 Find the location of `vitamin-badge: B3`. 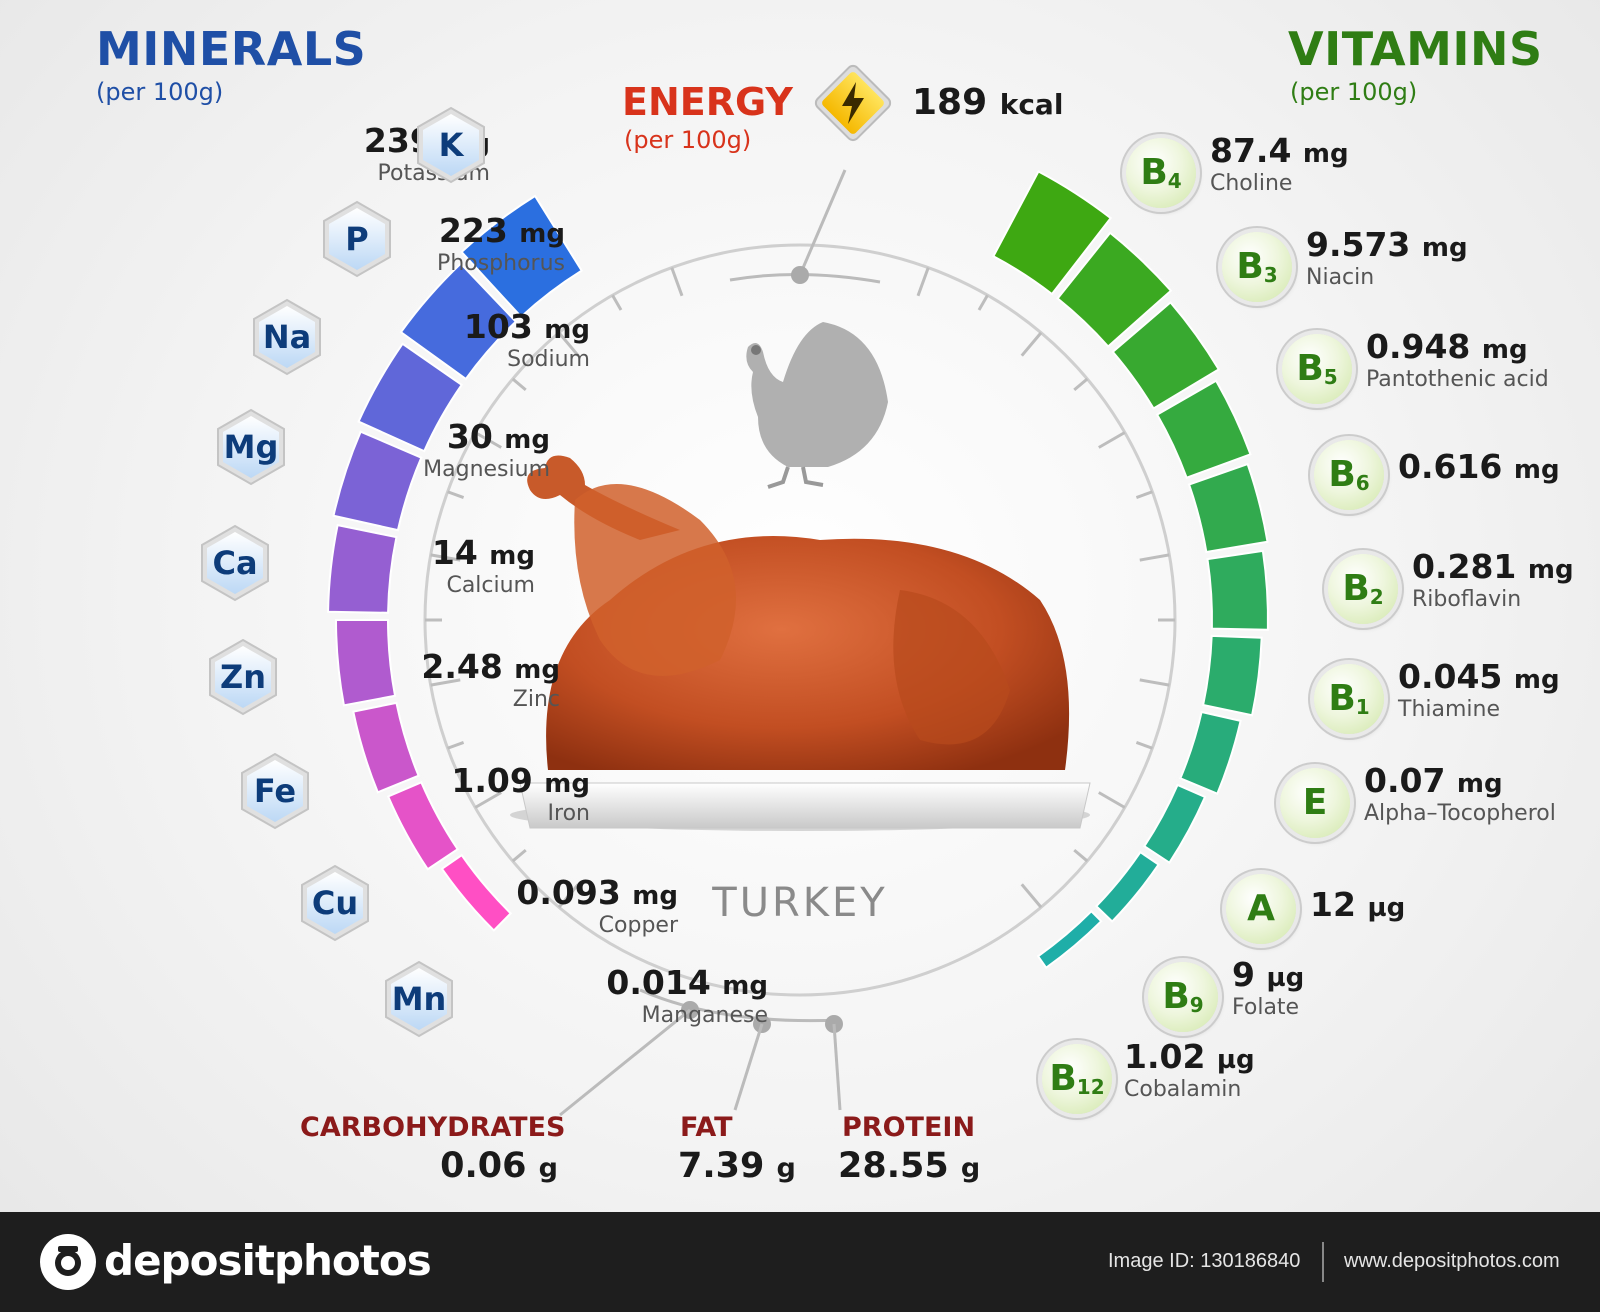

vitamin-badge: B3 is located at coordinates (1257, 267).